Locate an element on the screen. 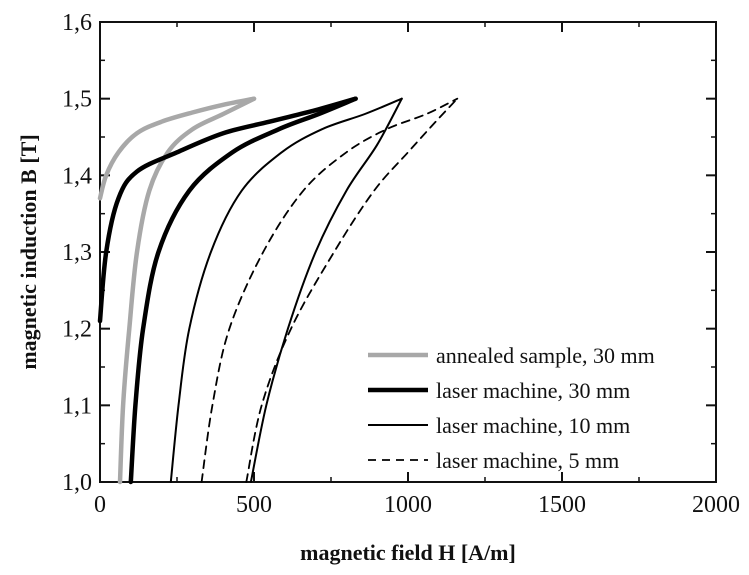  legend-label-4: laser machine, 5 mm is located at coordinates (527, 460).